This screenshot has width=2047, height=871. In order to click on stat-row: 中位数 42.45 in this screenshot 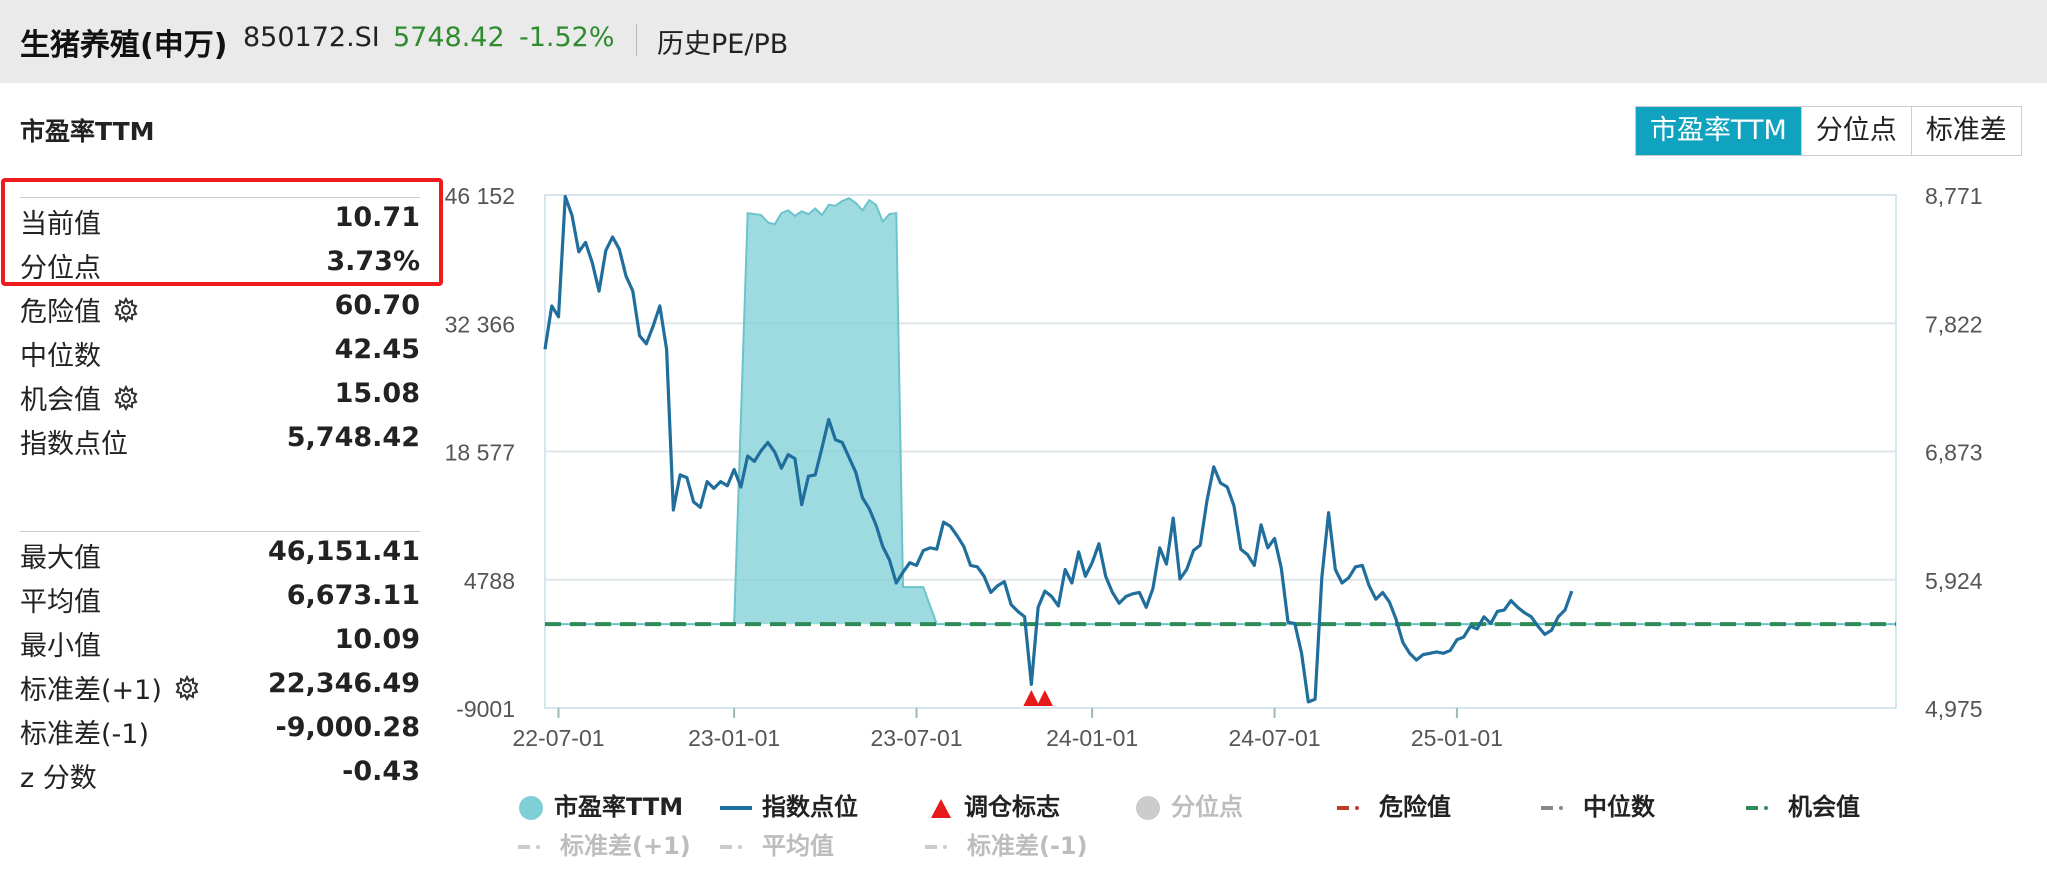, I will do `click(220, 351)`.